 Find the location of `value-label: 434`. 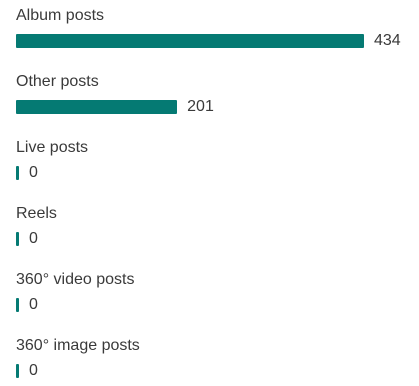

value-label: 434 is located at coordinates (387, 40).